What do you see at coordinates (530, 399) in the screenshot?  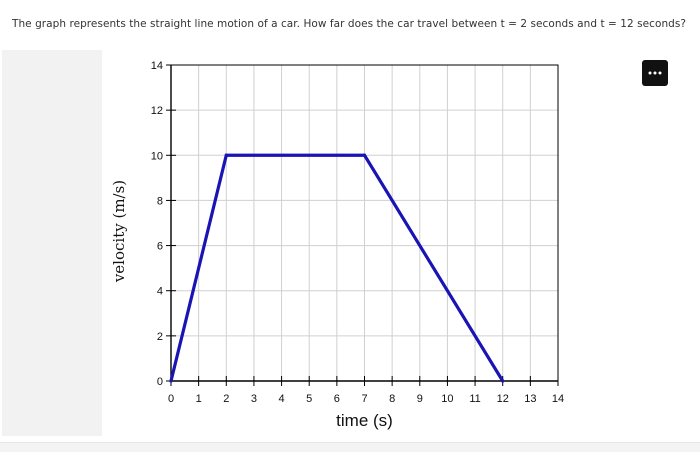 I see `x-tick-label: 13` at bounding box center [530, 399].